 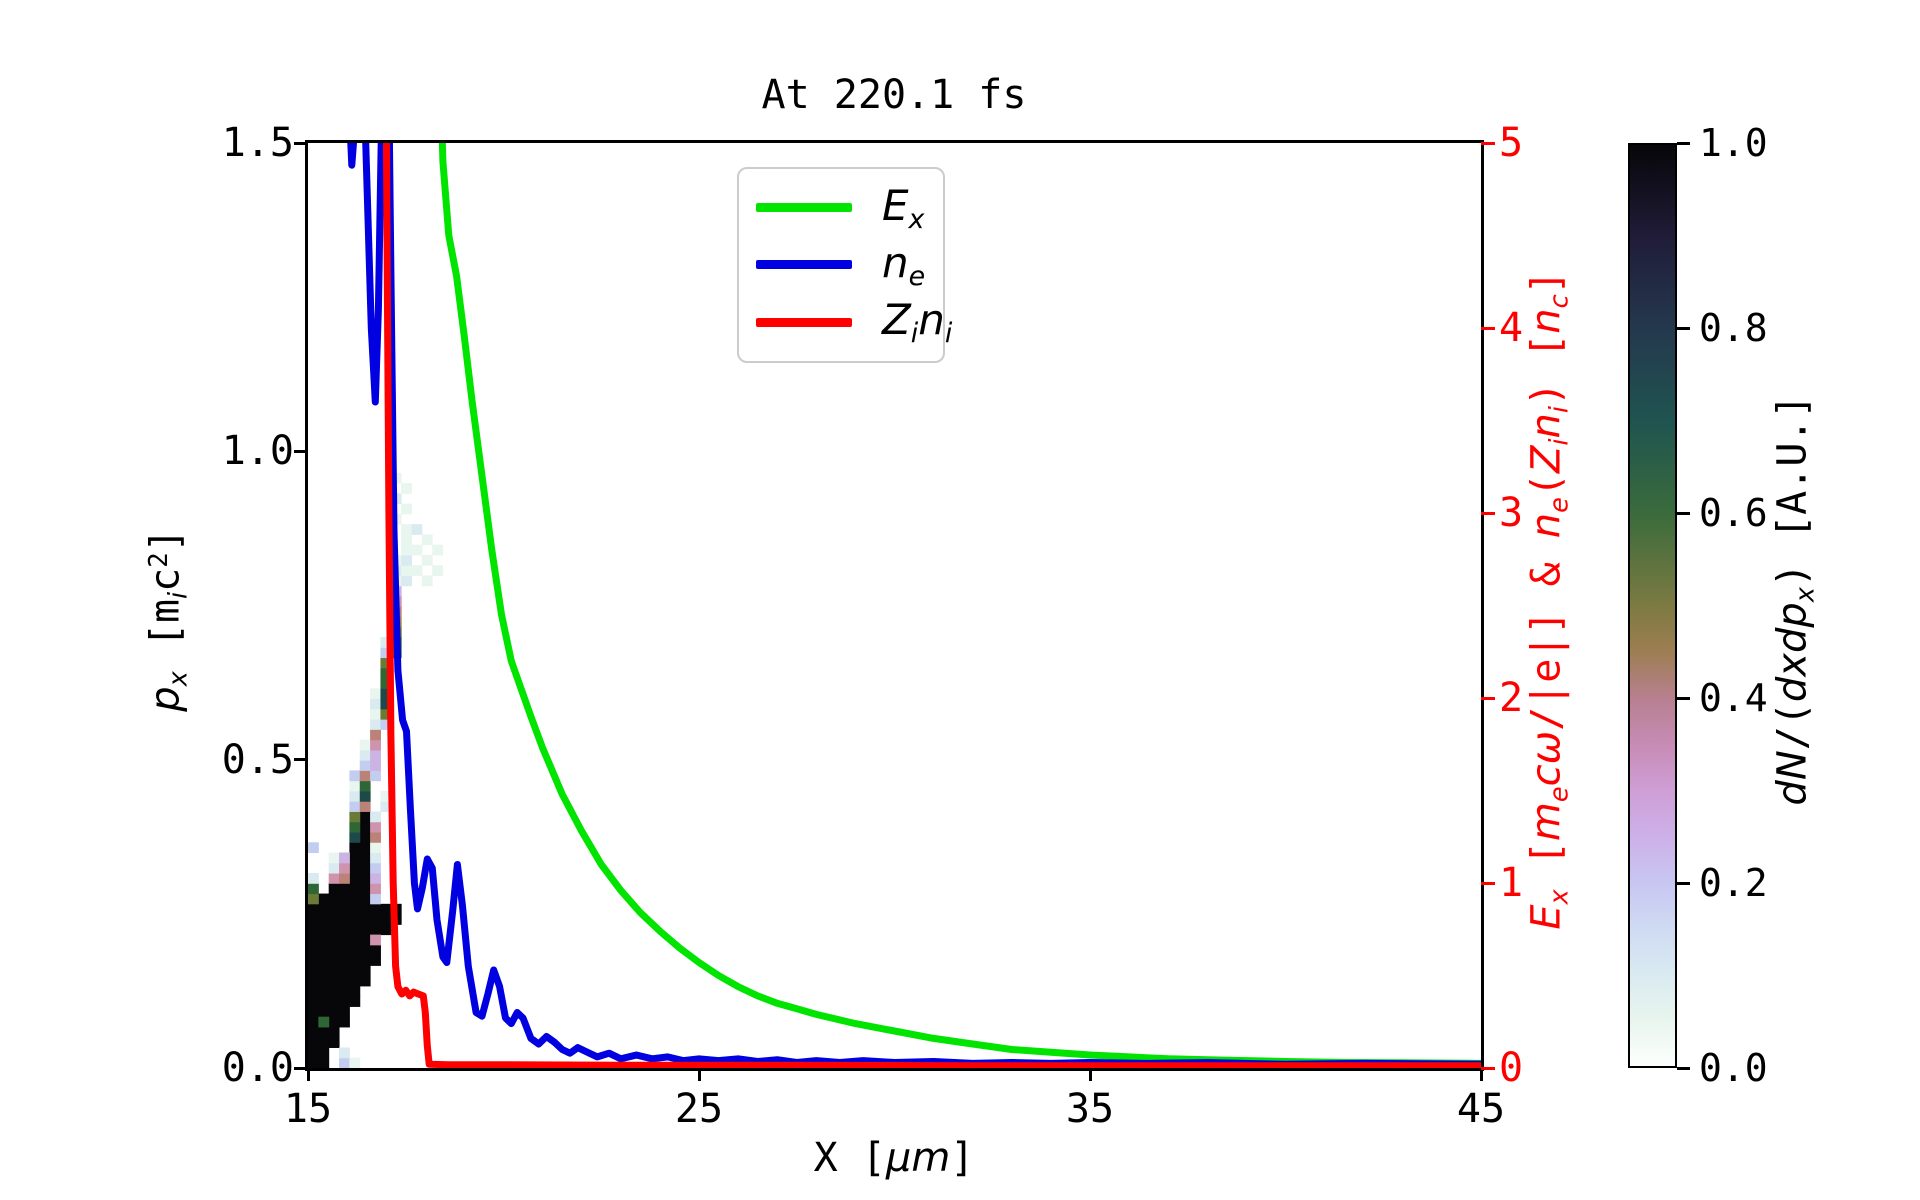 I want to click on label-segment: m, so click(x=165, y=611).